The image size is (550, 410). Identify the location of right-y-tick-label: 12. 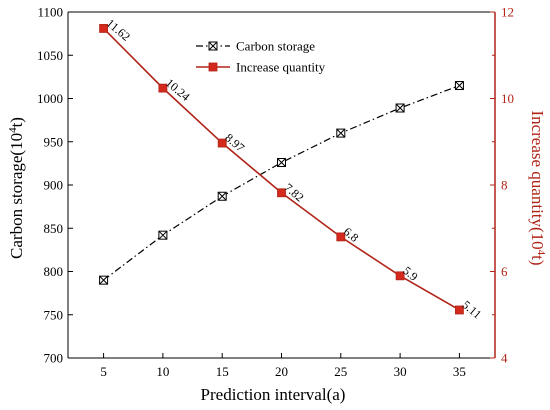
(507, 12).